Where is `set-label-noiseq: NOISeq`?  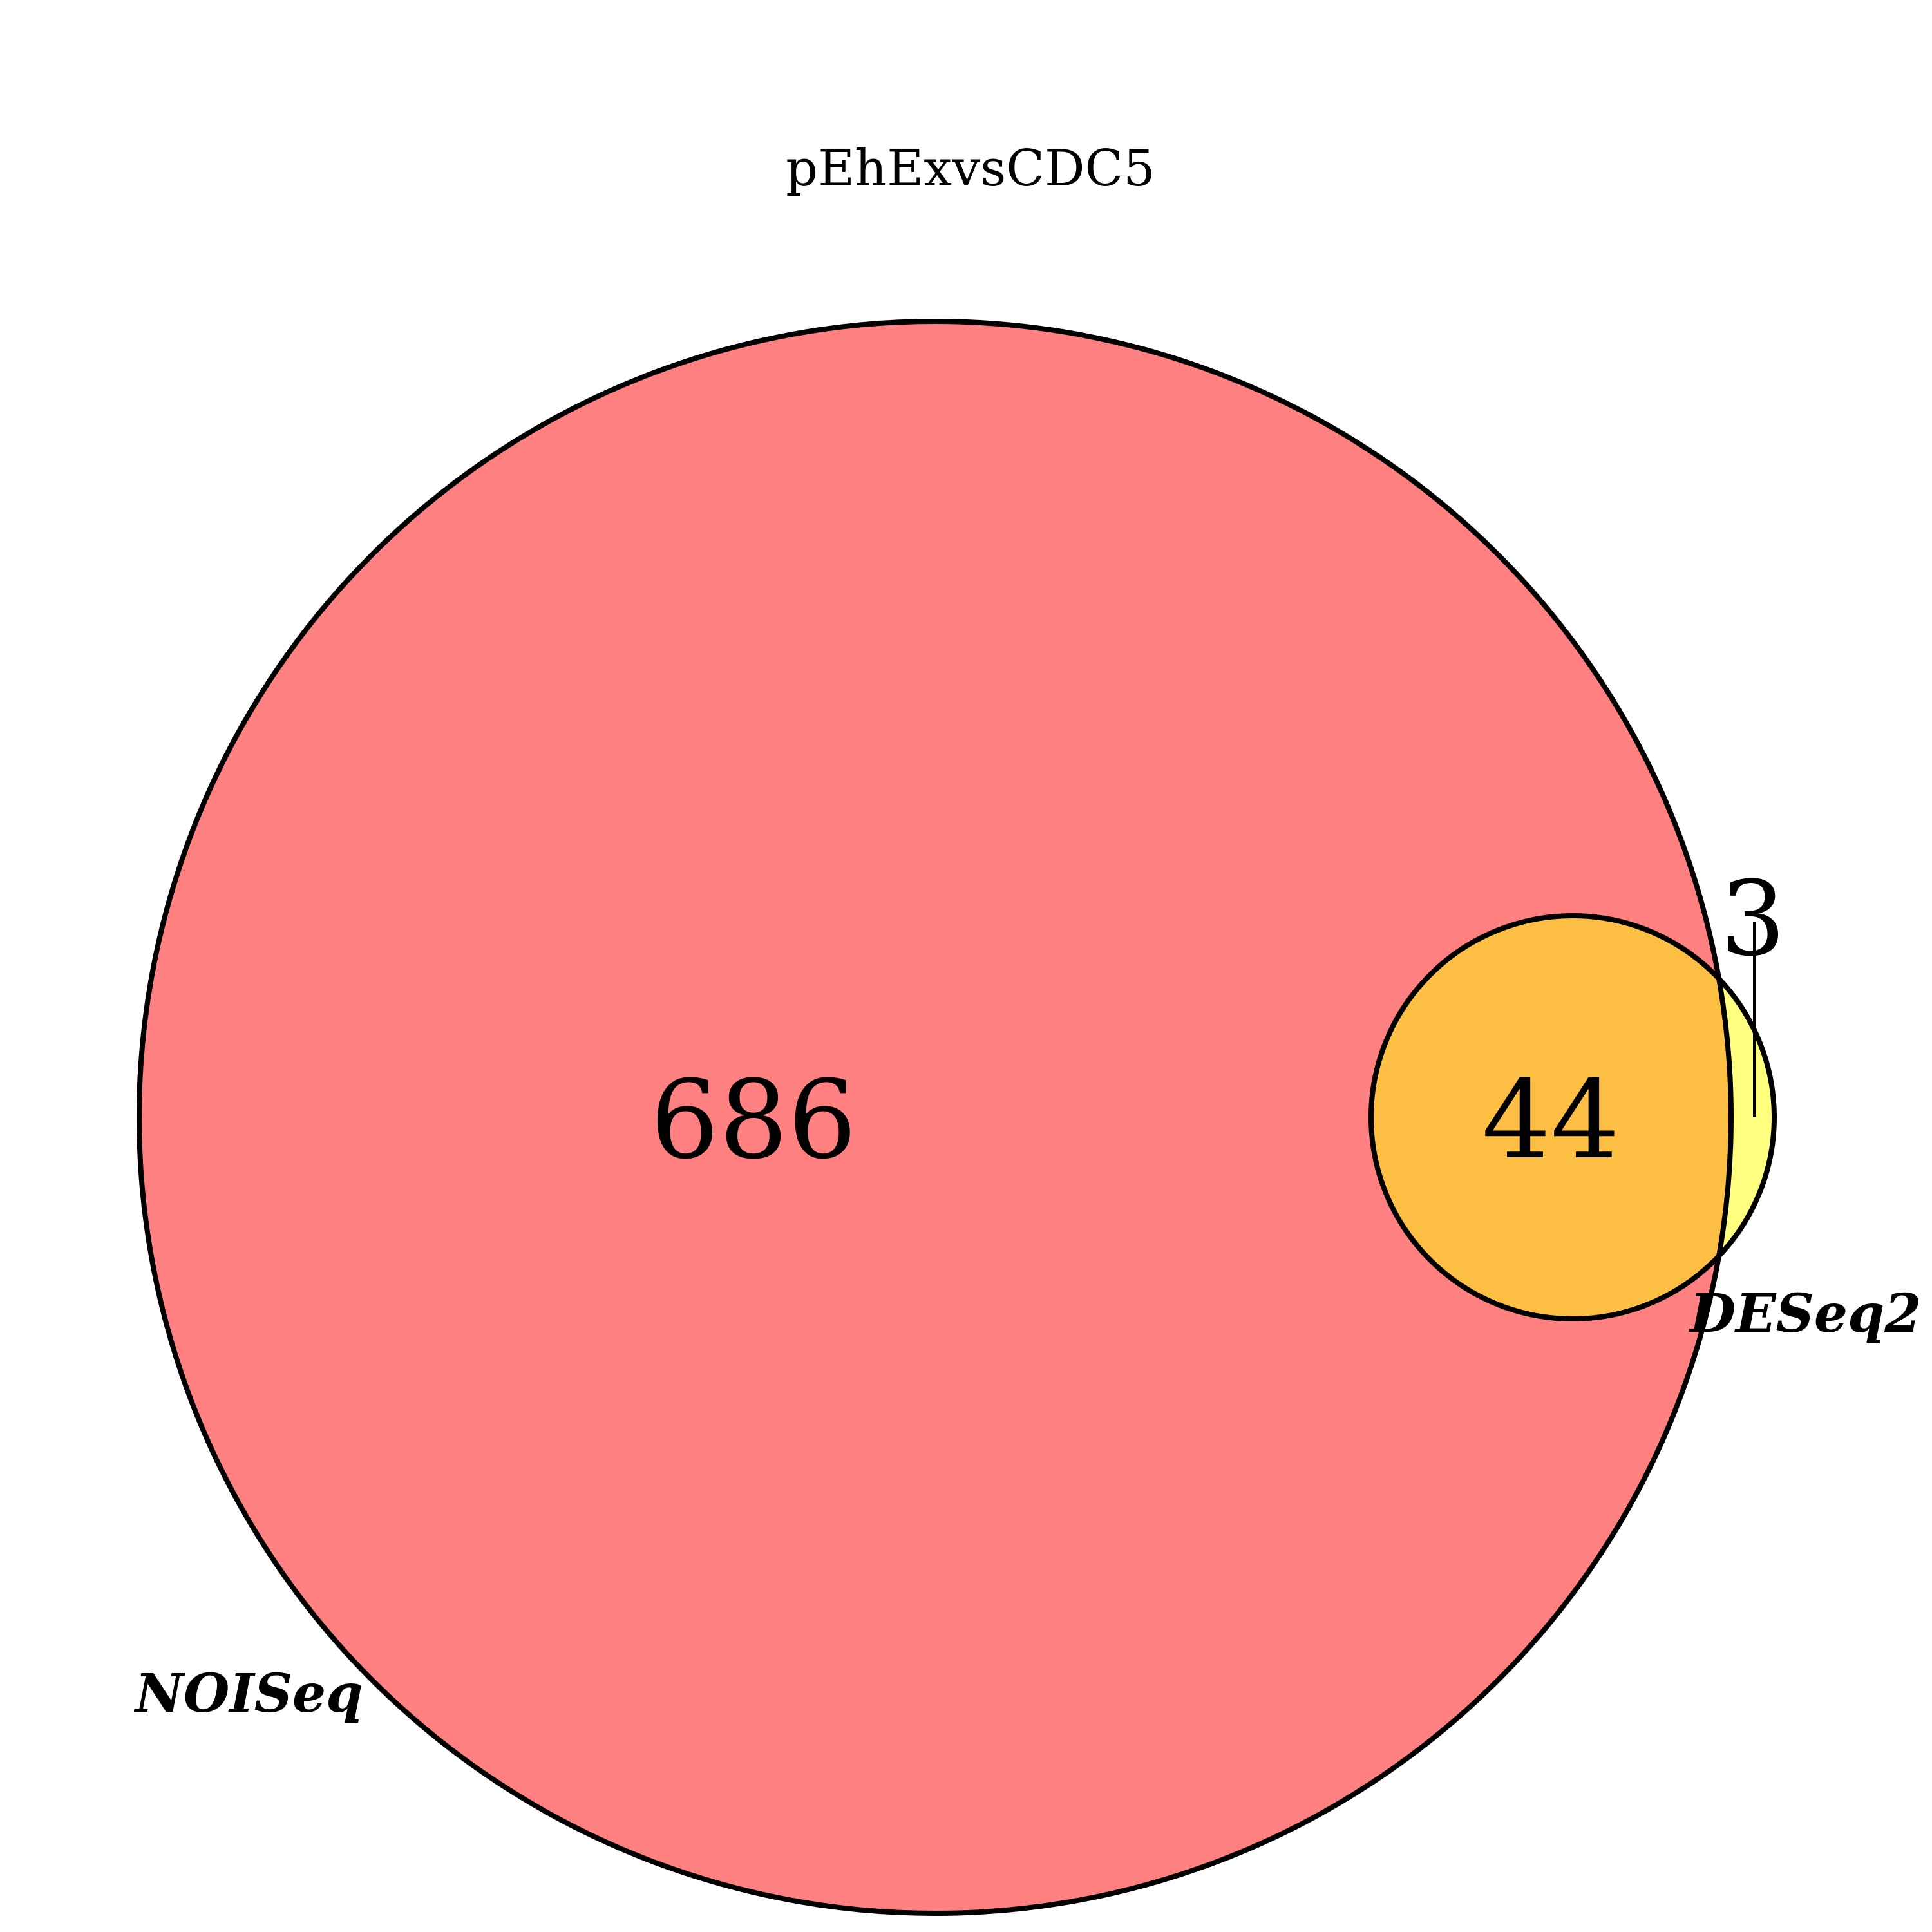 set-label-noiseq: NOISeq is located at coordinates (248, 1694).